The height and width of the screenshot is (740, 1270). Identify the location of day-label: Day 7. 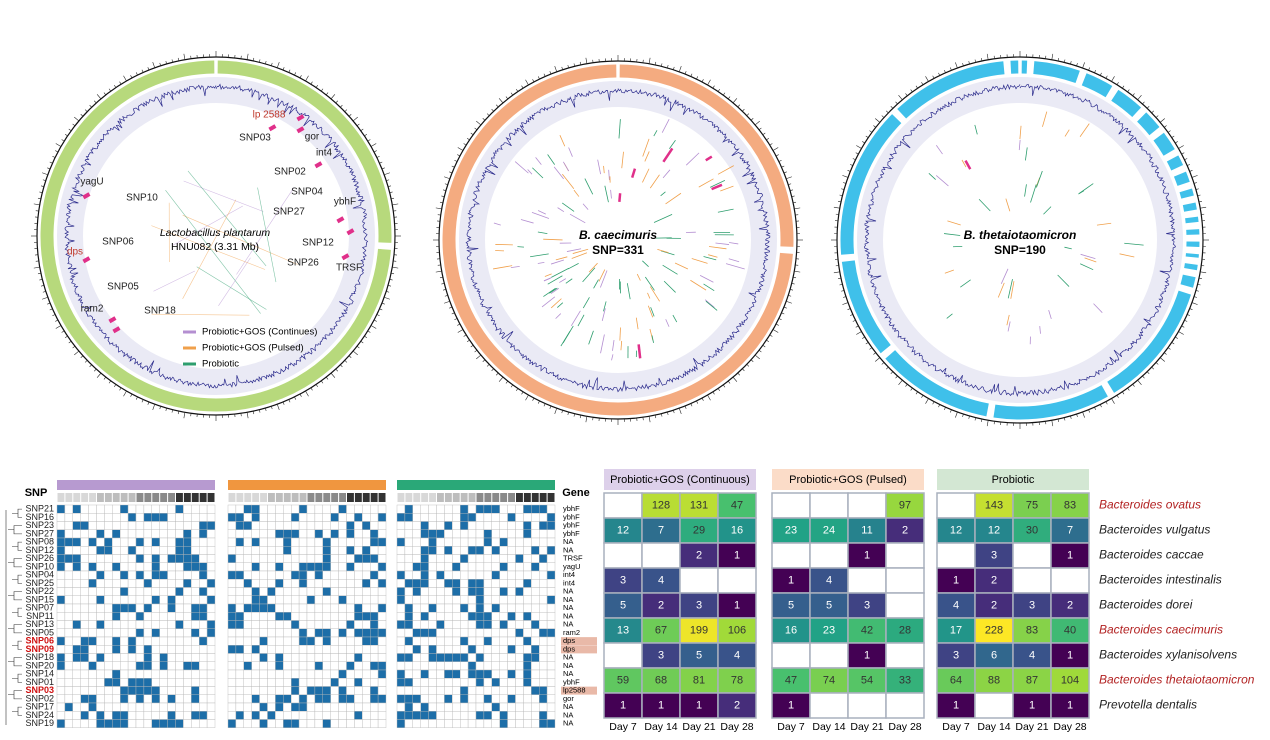
(956, 727).